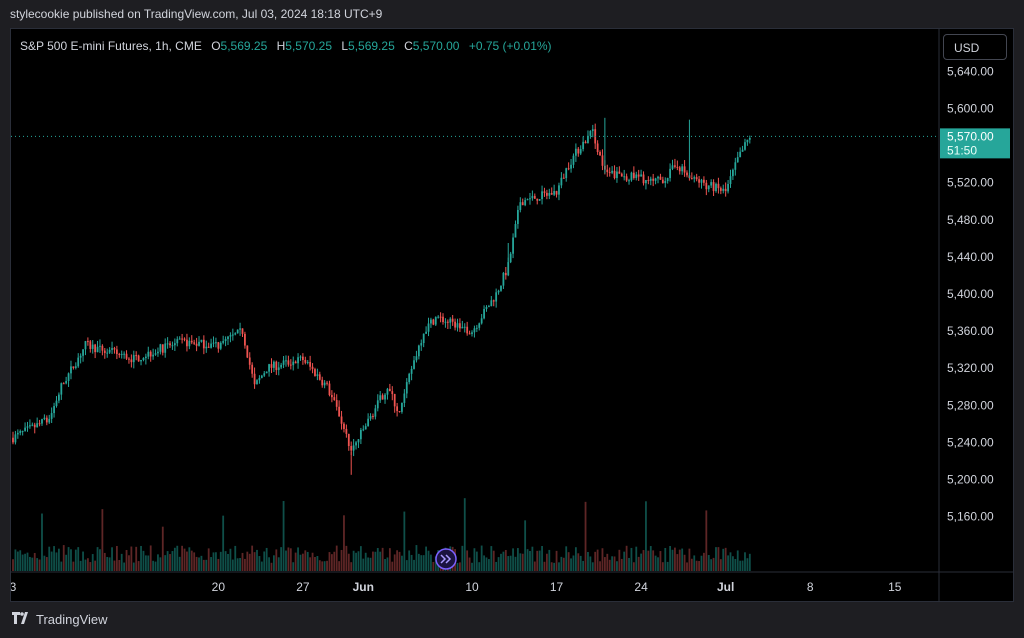  Describe the element at coordinates (60, 619) in the screenshot. I see `tradingview-brand: TradingView` at that location.